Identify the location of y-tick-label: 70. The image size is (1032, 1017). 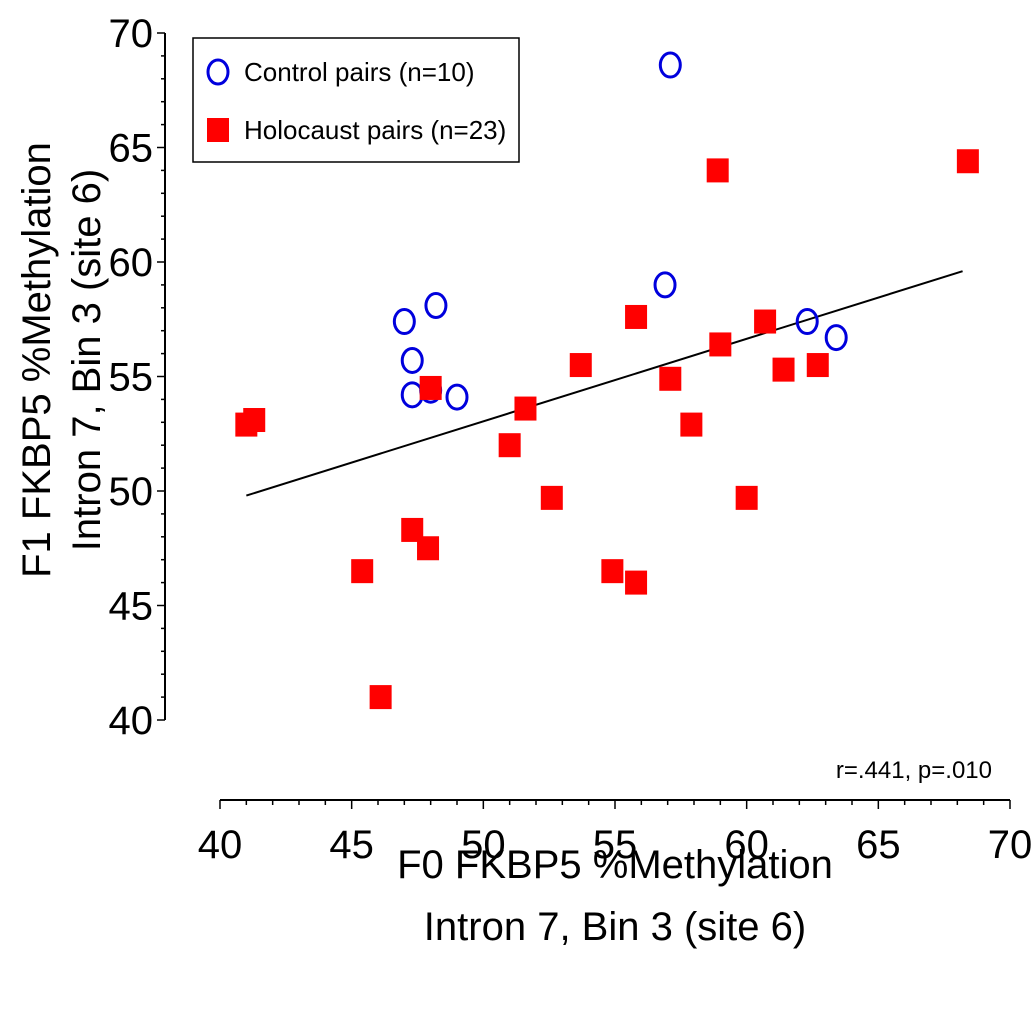
(131, 34).